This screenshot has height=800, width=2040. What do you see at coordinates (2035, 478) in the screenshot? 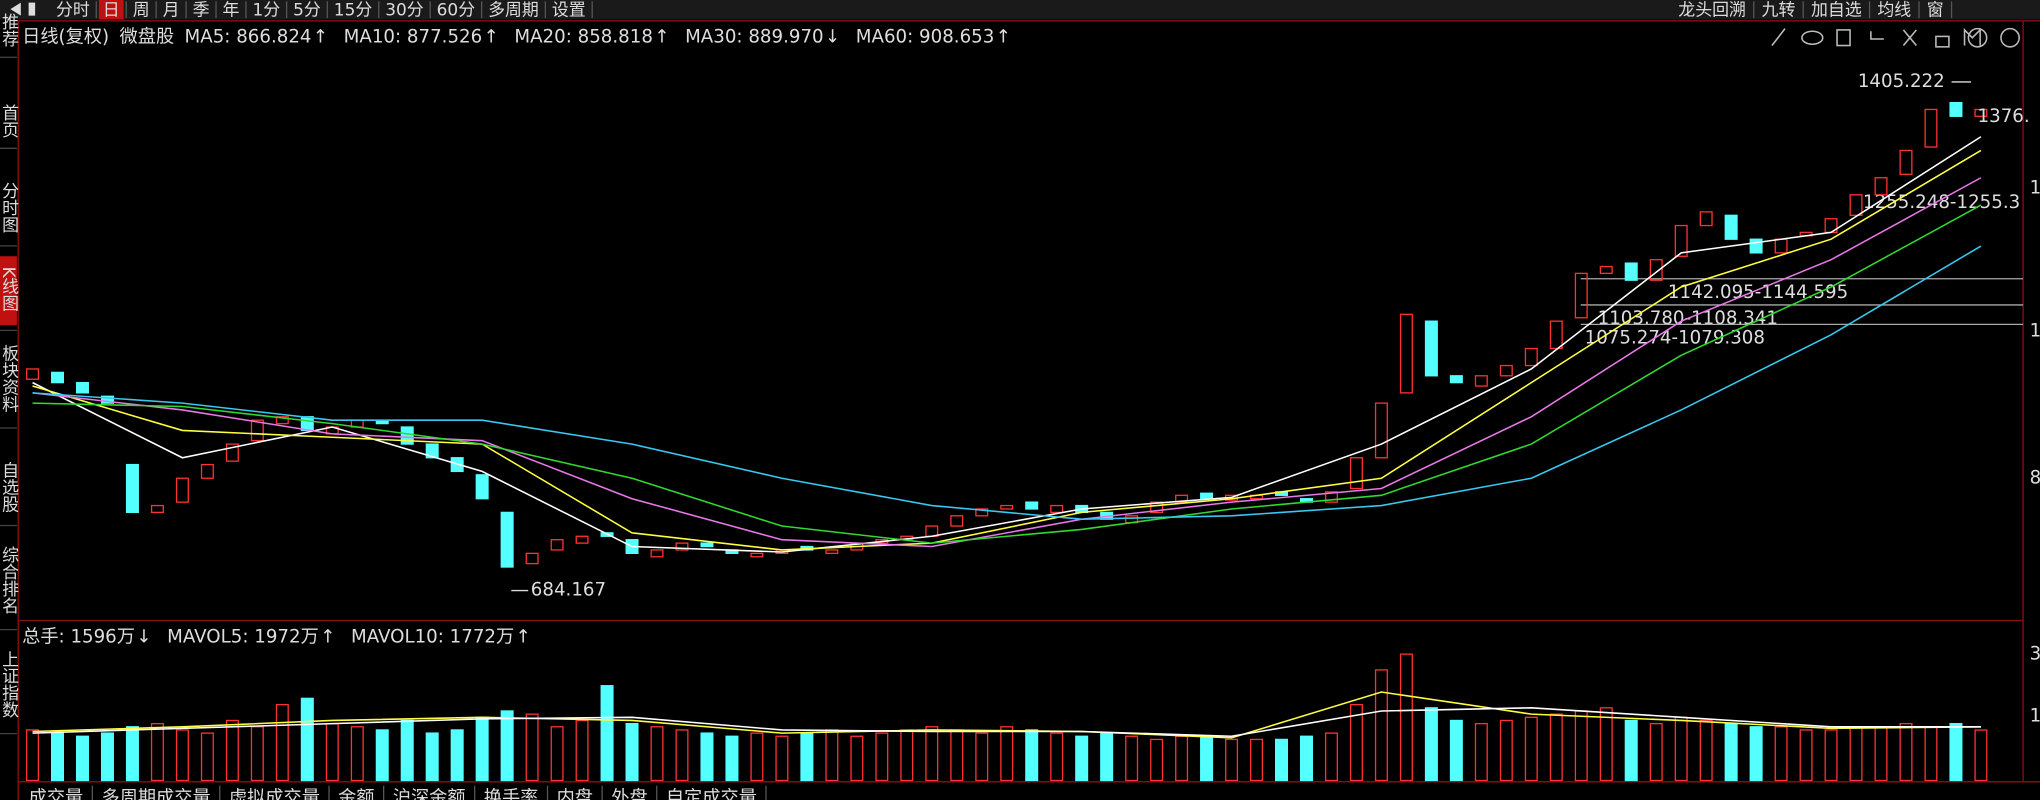
I see `axis-fragment: 8` at bounding box center [2035, 478].